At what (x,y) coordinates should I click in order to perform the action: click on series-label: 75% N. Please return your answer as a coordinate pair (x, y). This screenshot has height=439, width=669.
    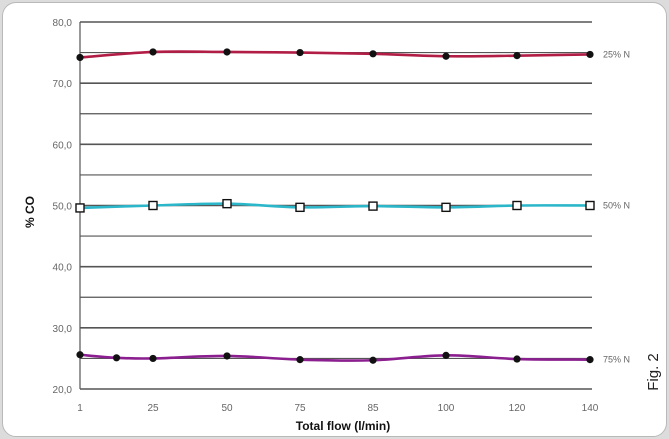
    Looking at the image, I should click on (616, 360).